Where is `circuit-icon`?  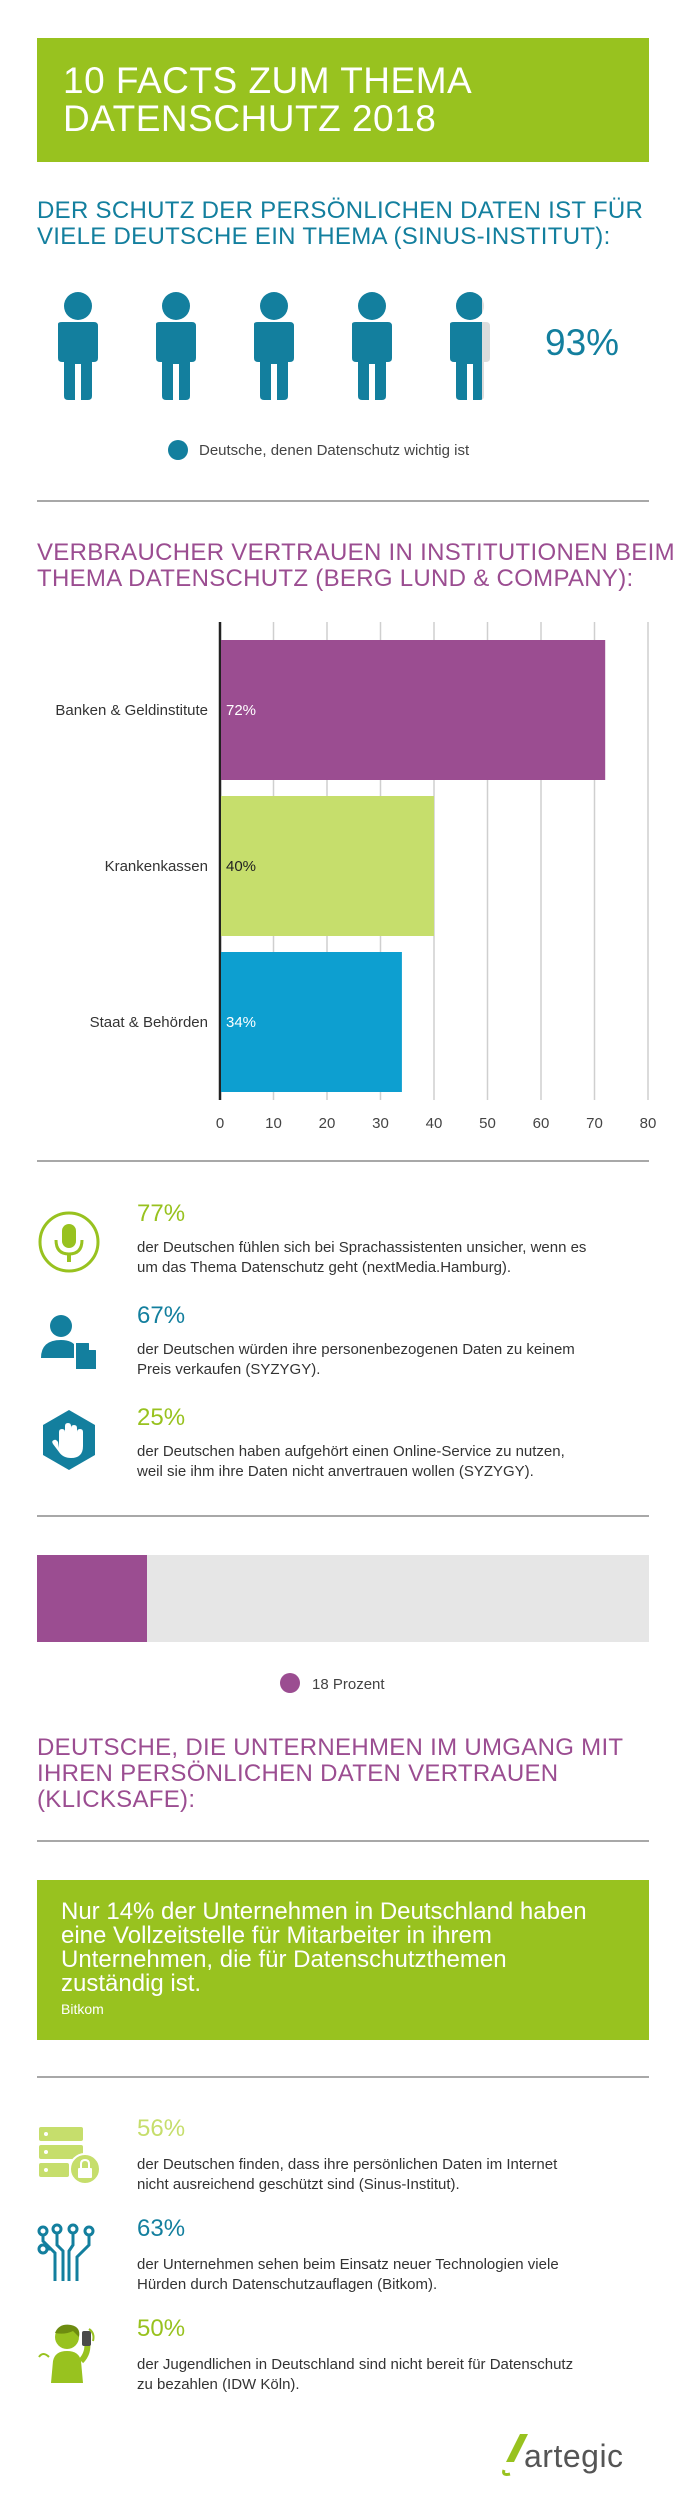 circuit-icon is located at coordinates (69, 2255).